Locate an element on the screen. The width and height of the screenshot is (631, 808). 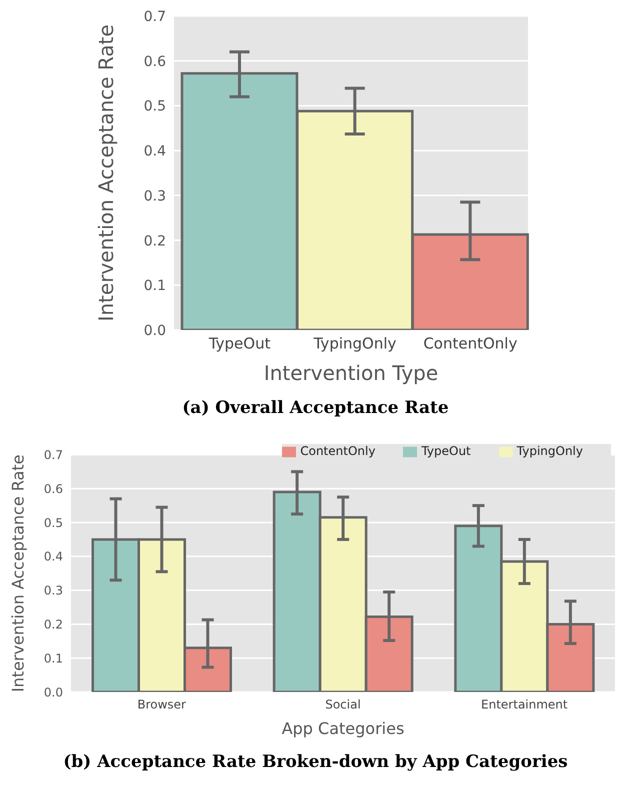
x-tick-label: Entertainment is located at coordinates (524, 705).